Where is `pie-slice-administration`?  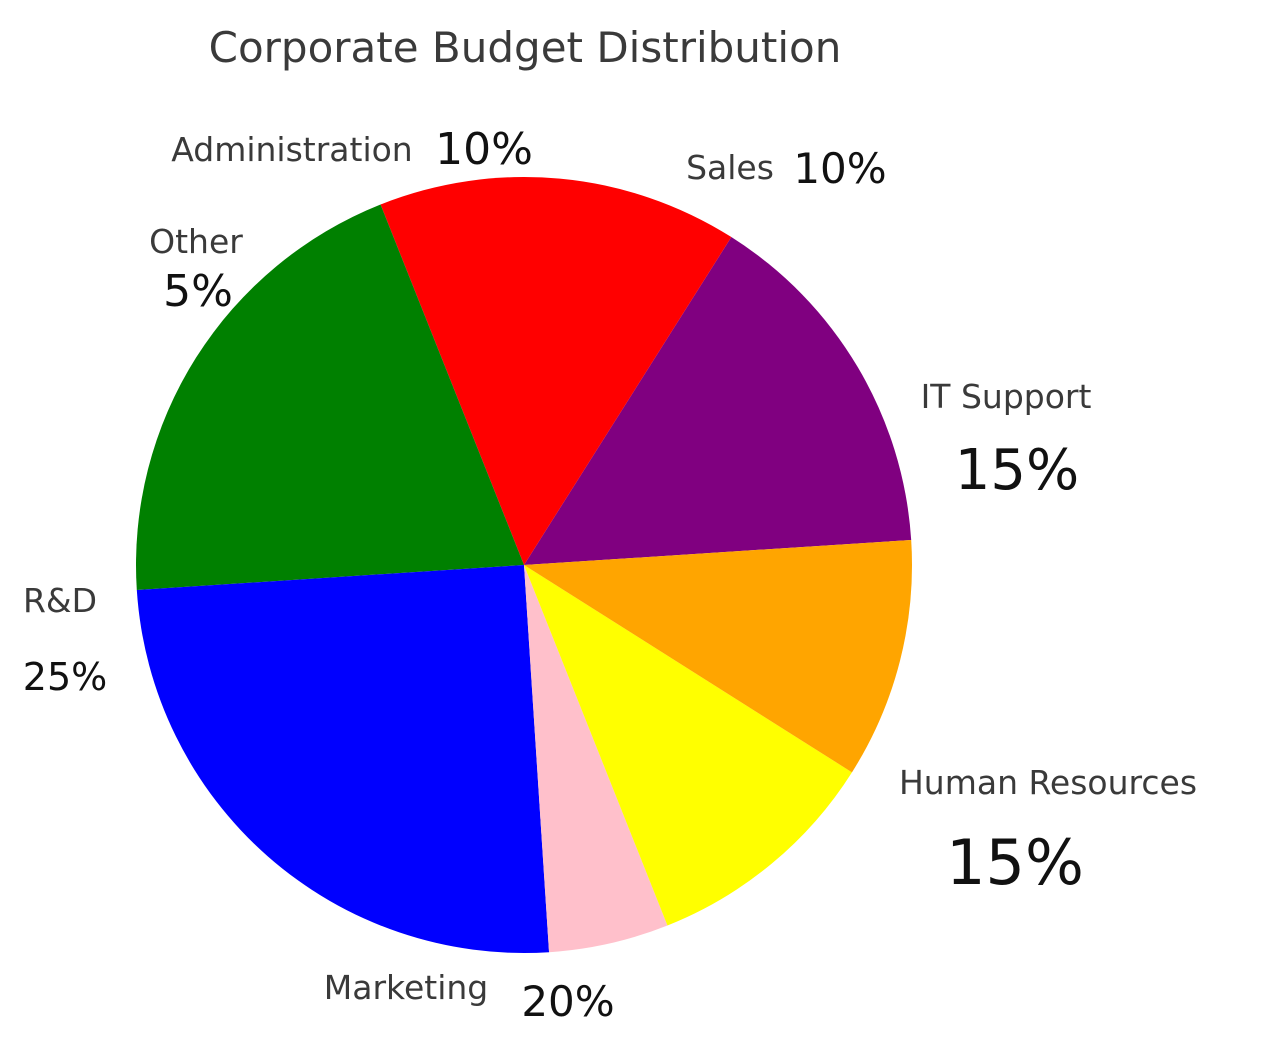
pie-slice-administration is located at coordinates (688, 745).